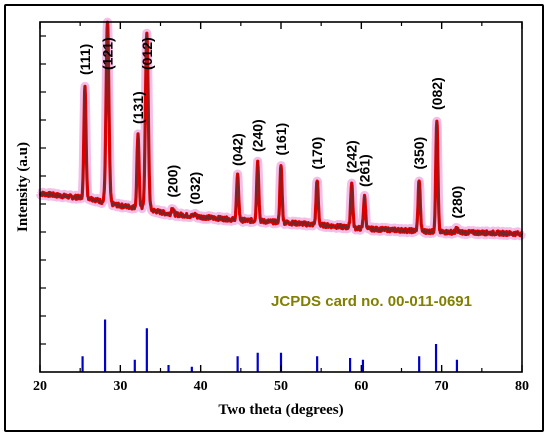 The image size is (550, 438). I want to click on peak-label-2: (131), so click(138, 107).